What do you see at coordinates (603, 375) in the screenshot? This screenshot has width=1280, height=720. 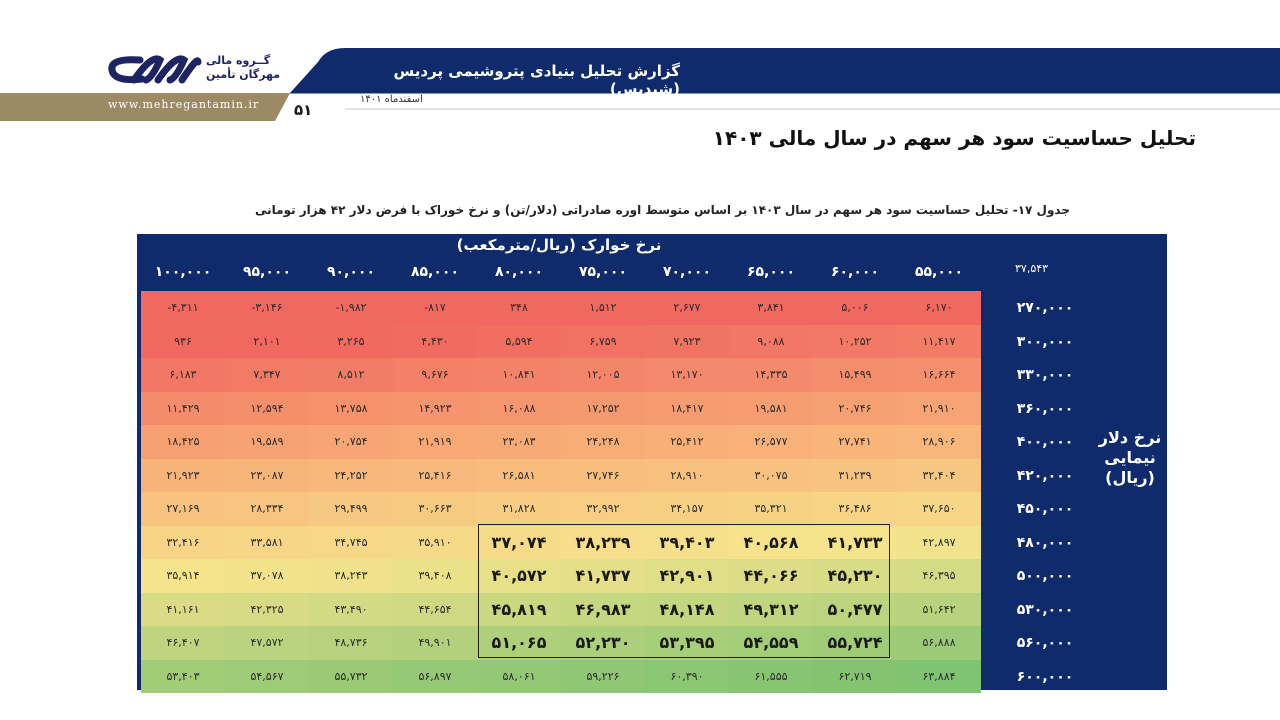 I see `table-cell: ۱۲,۰۰۵` at bounding box center [603, 375].